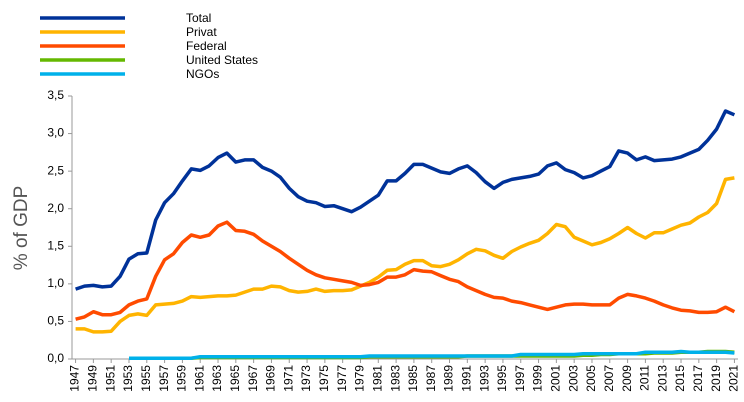  What do you see at coordinates (253, 378) in the screenshot?
I see `x-tick-label: 1967` at bounding box center [253, 378].